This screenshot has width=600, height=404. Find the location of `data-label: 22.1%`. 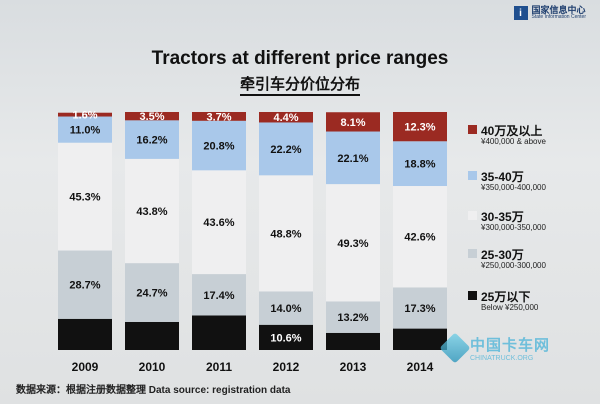

data-label: 22.1% is located at coordinates (352, 159).